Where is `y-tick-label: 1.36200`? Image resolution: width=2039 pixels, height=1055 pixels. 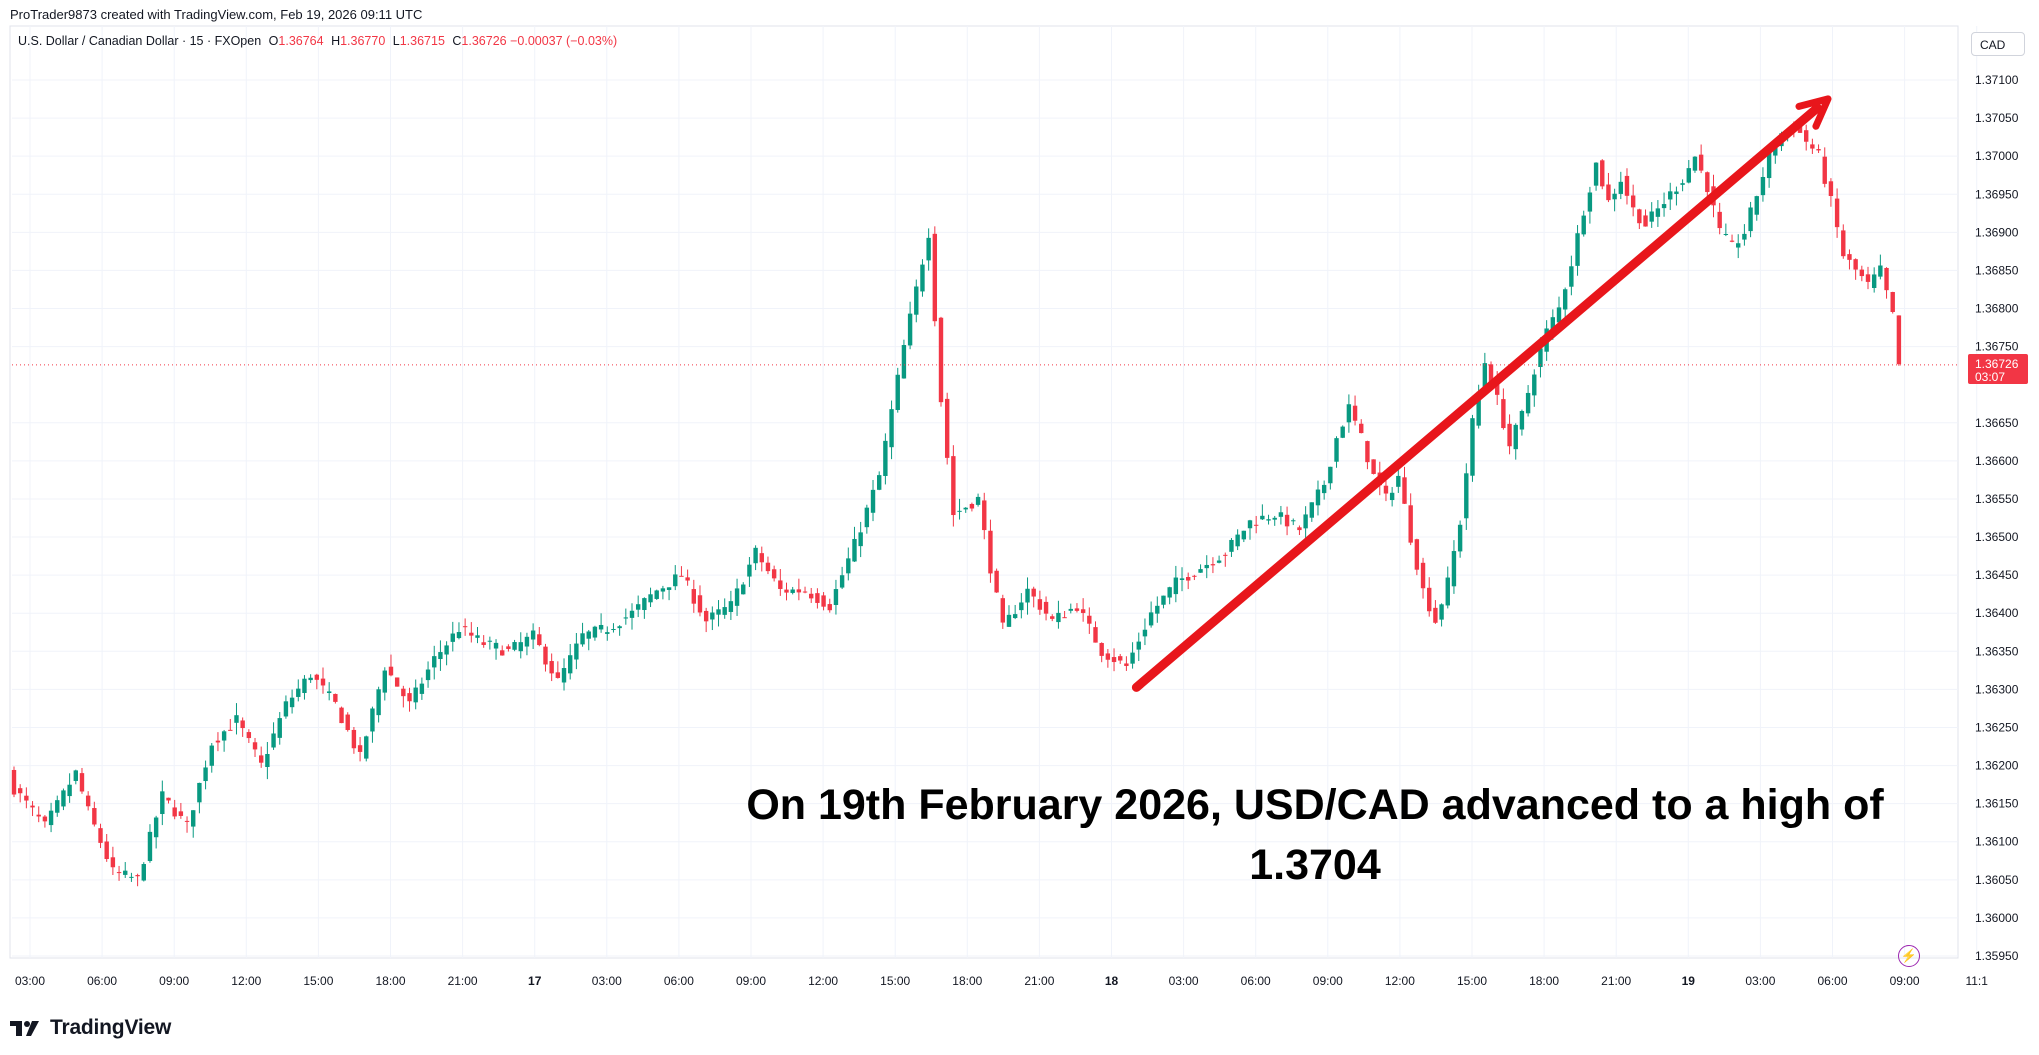 y-tick-label: 1.36200 is located at coordinates (1997, 766).